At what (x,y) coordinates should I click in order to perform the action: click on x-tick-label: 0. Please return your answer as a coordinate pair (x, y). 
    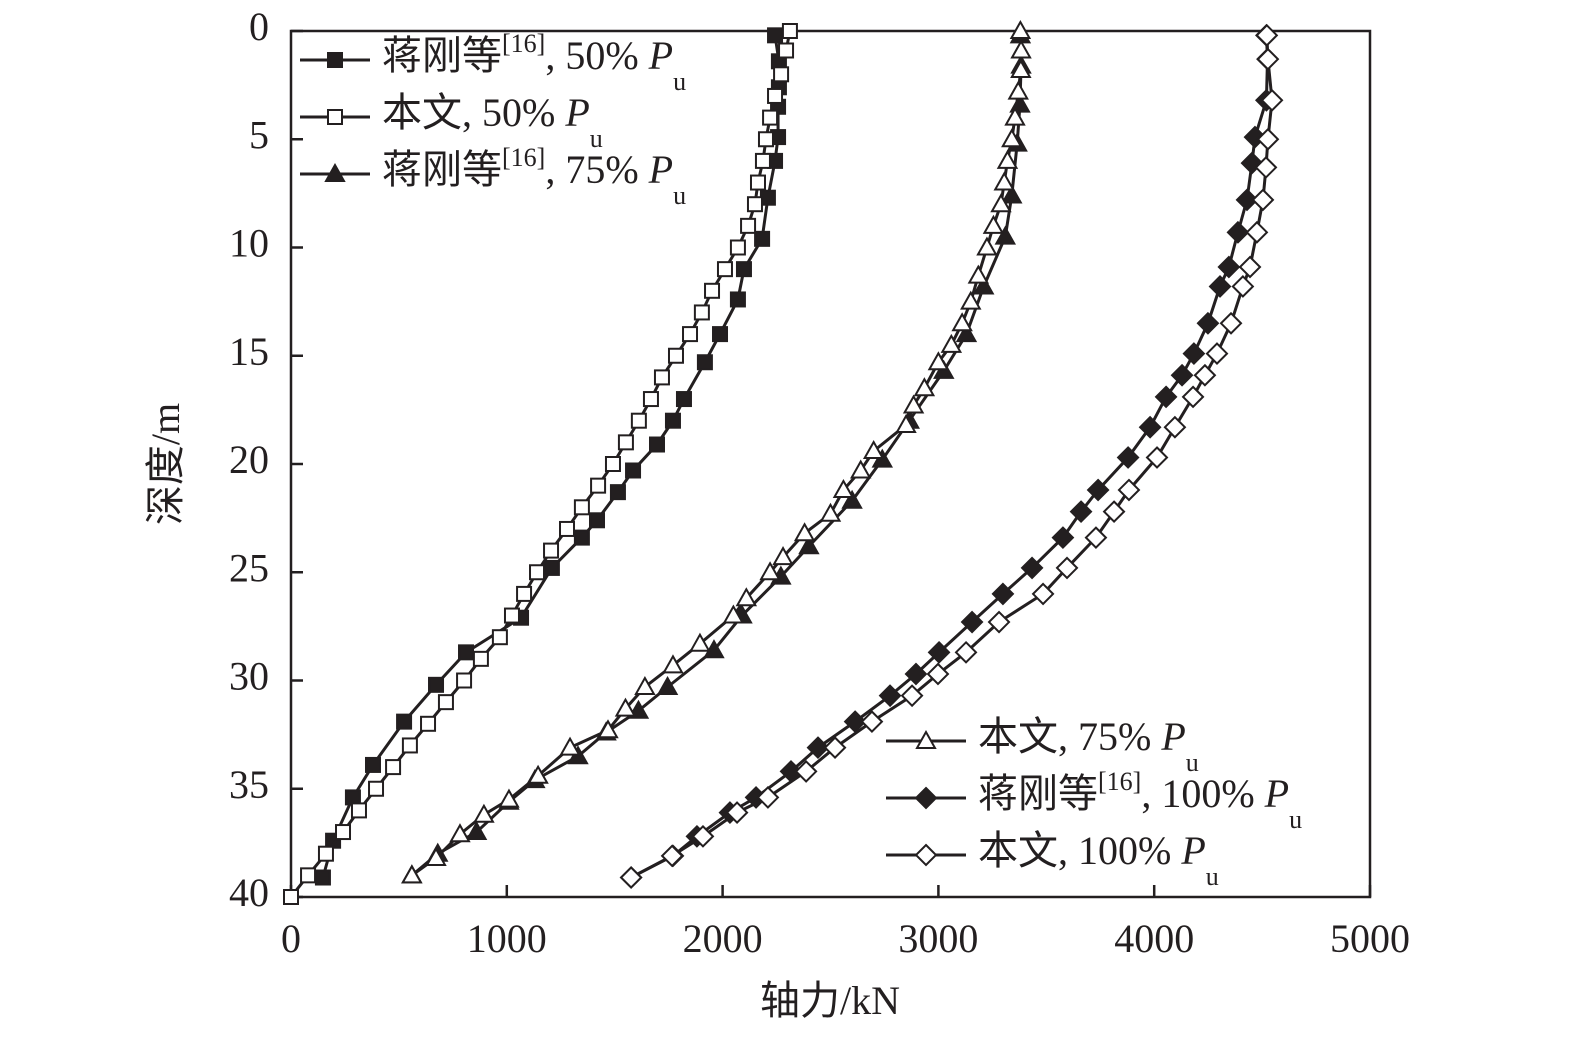
    Looking at the image, I should click on (291, 938).